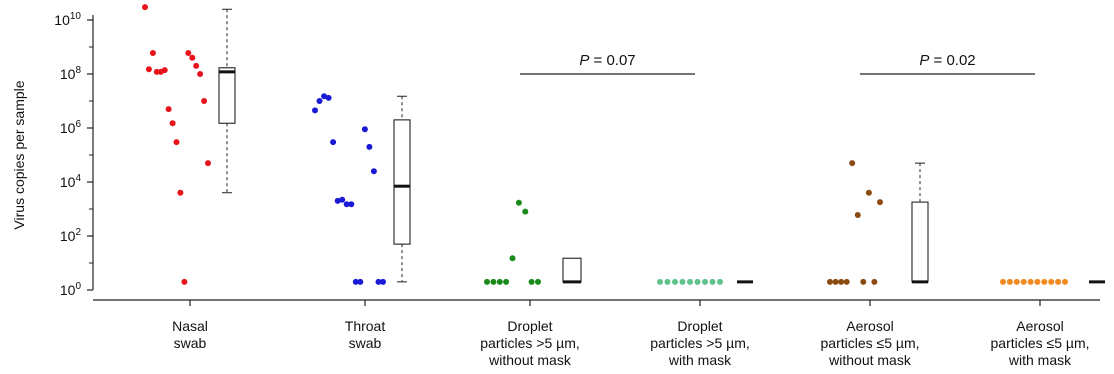  What do you see at coordinates (777, 63) in the screenshot?
I see `significance-annotations: P = 0.07 P = 0.02` at bounding box center [777, 63].